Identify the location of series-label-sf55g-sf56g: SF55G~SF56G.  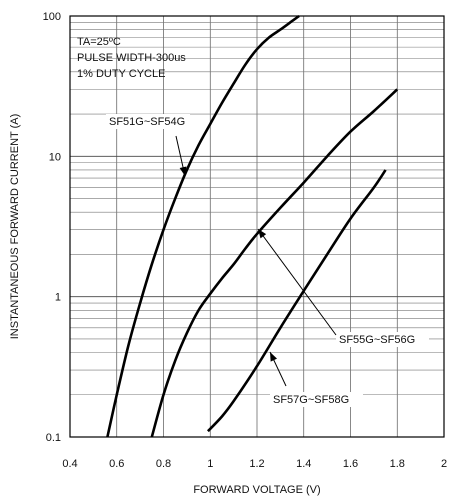
(377, 340).